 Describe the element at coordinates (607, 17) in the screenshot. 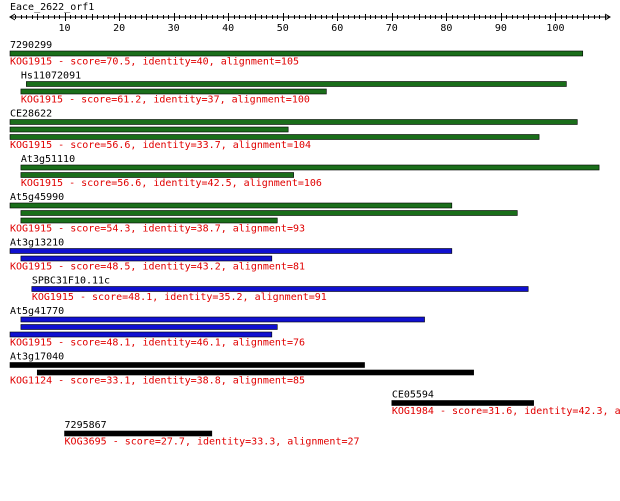

I see `ruler-right-arrow-icon` at that location.